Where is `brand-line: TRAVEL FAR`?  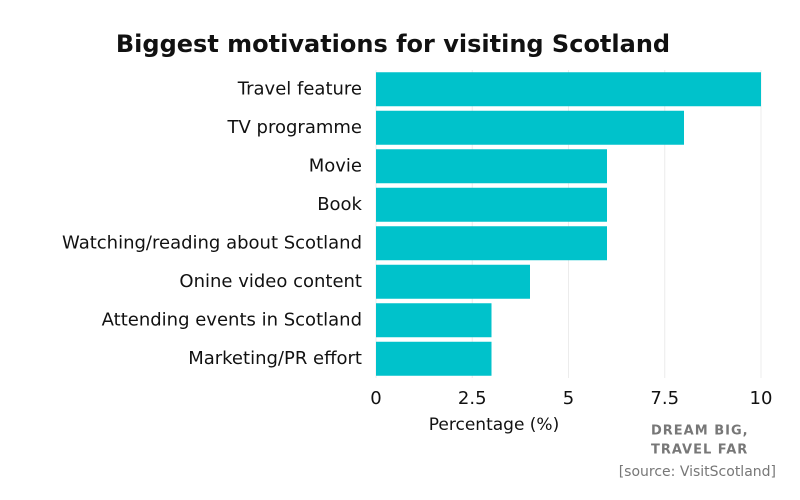
brand-line: TRAVEL FAR is located at coordinates (699, 450).